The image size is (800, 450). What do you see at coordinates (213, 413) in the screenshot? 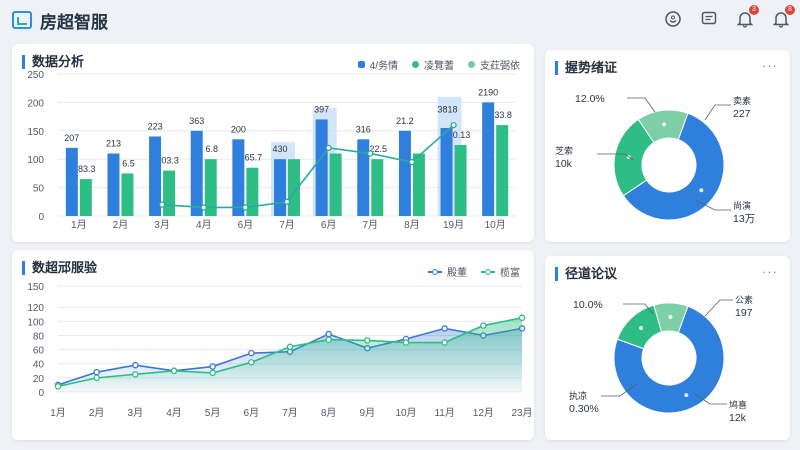
I see `x-tick-label: 5月` at bounding box center [213, 413].